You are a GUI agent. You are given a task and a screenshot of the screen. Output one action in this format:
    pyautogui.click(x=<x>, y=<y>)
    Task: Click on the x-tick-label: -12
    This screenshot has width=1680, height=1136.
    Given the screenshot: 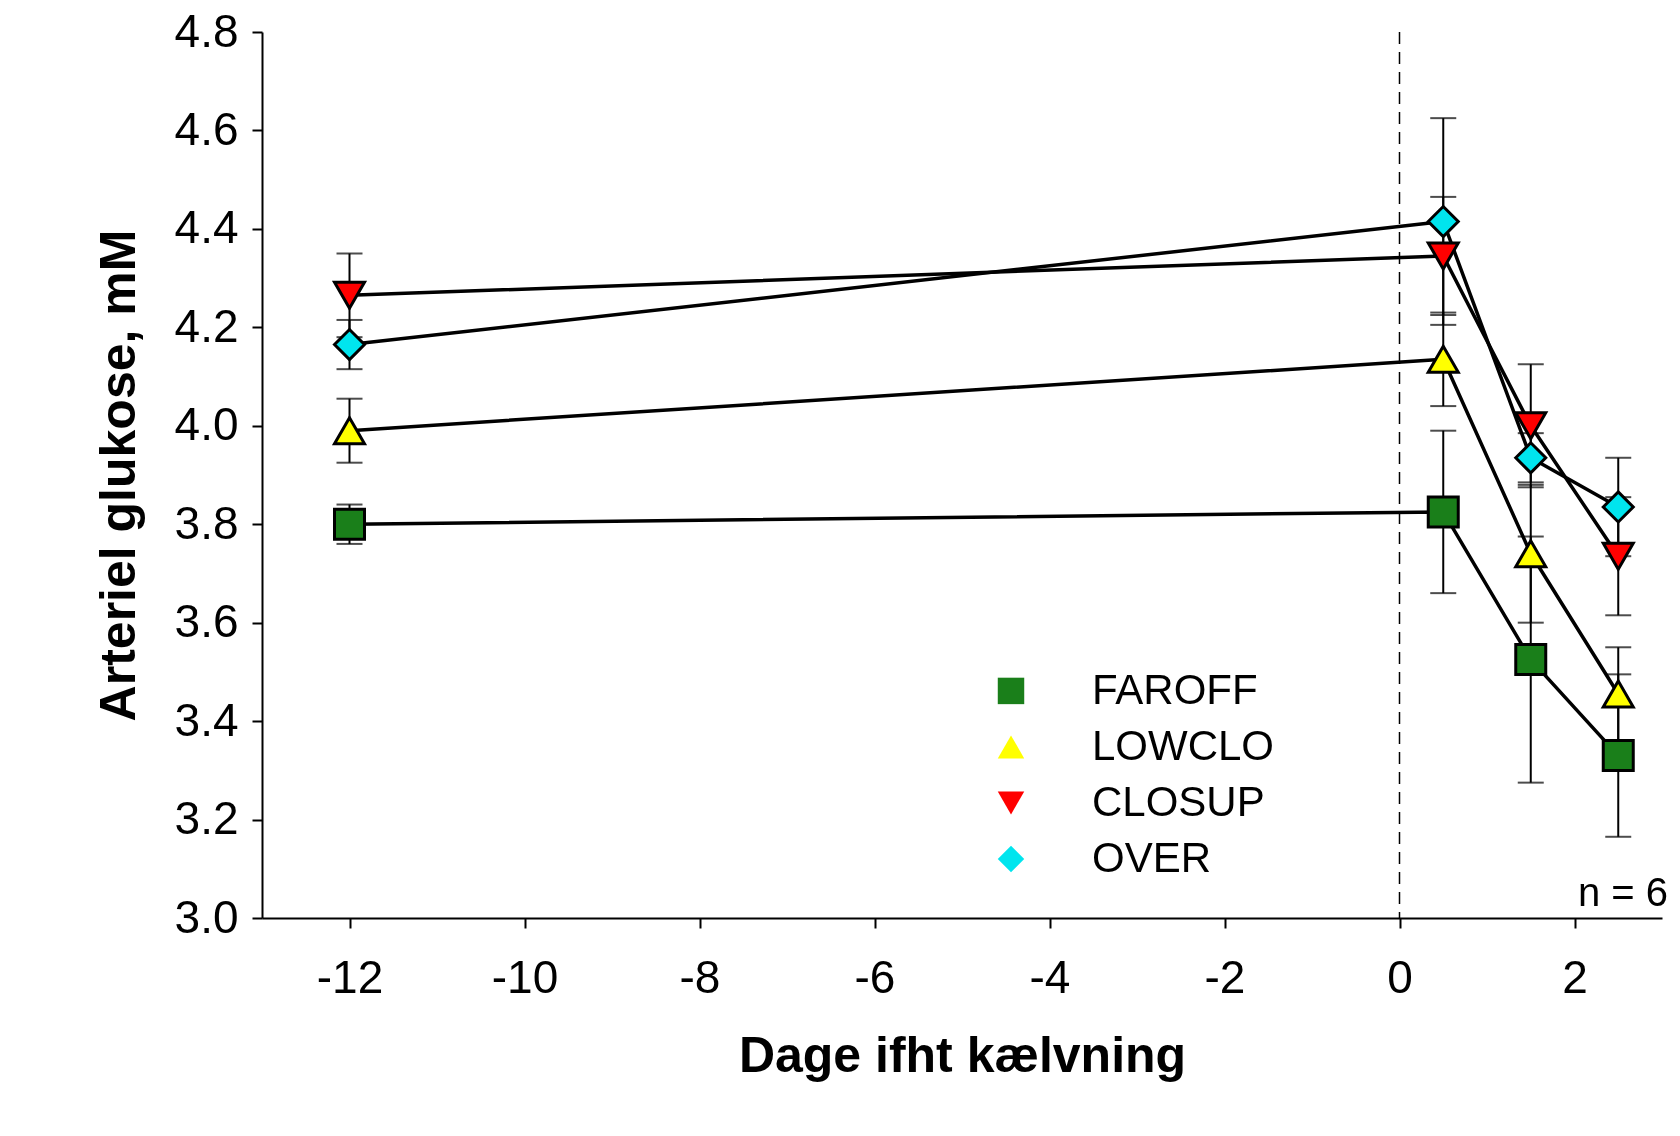 What is the action you would take?
    pyautogui.click(x=350, y=976)
    